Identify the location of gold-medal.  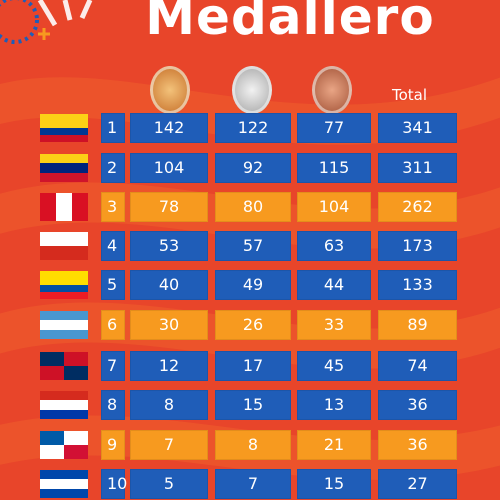
(170, 90).